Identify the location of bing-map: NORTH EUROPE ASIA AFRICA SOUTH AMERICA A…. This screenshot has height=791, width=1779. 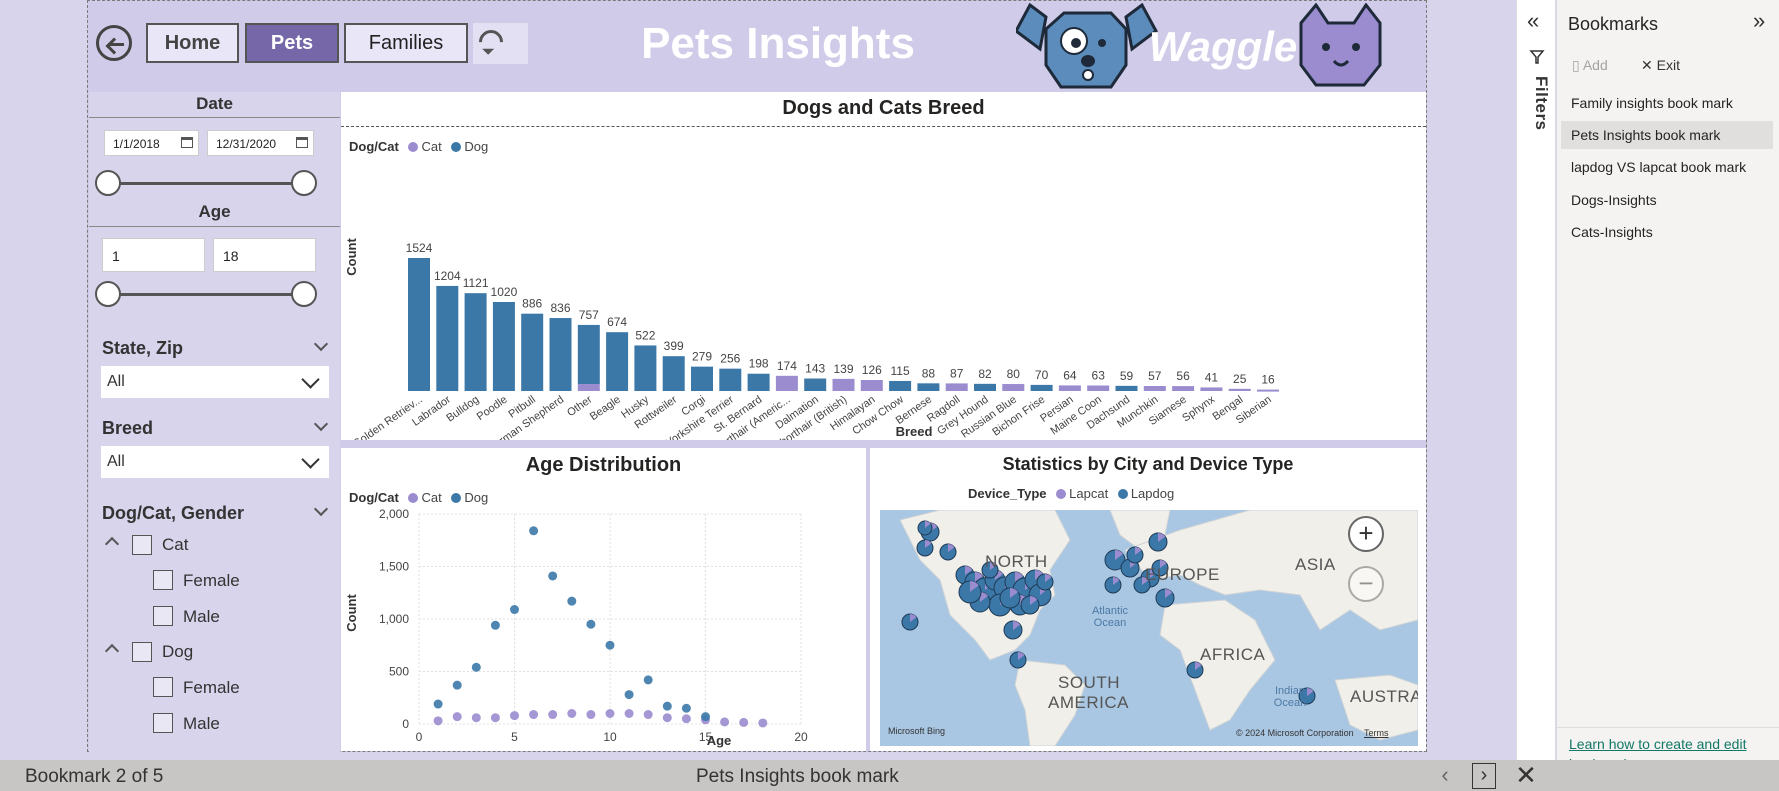
(1149, 628).